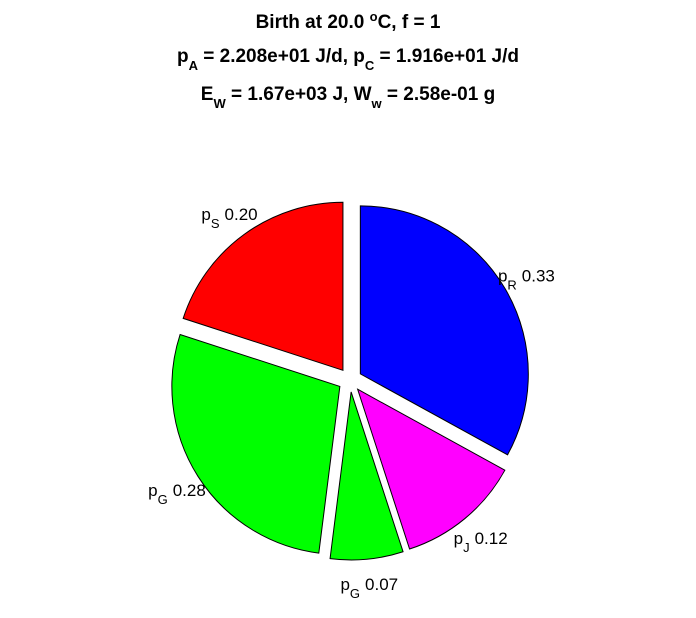  I want to click on chart-title: Birth at 20.0 oC, f = 1, so click(348, 21).